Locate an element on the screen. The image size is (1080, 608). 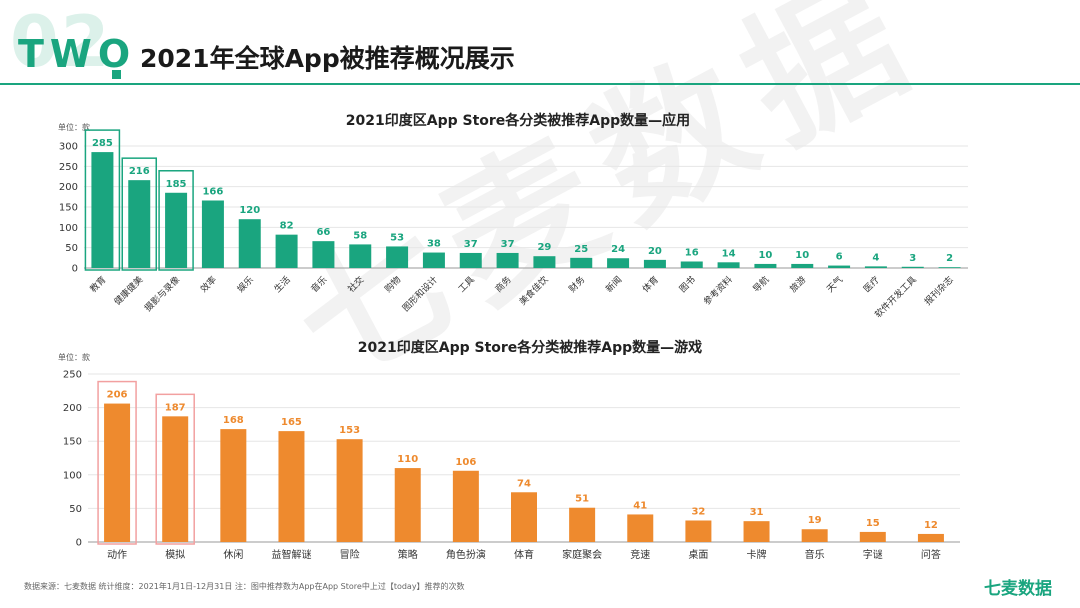
category-label-apps: 参考资料 is located at coordinates (718, 291).